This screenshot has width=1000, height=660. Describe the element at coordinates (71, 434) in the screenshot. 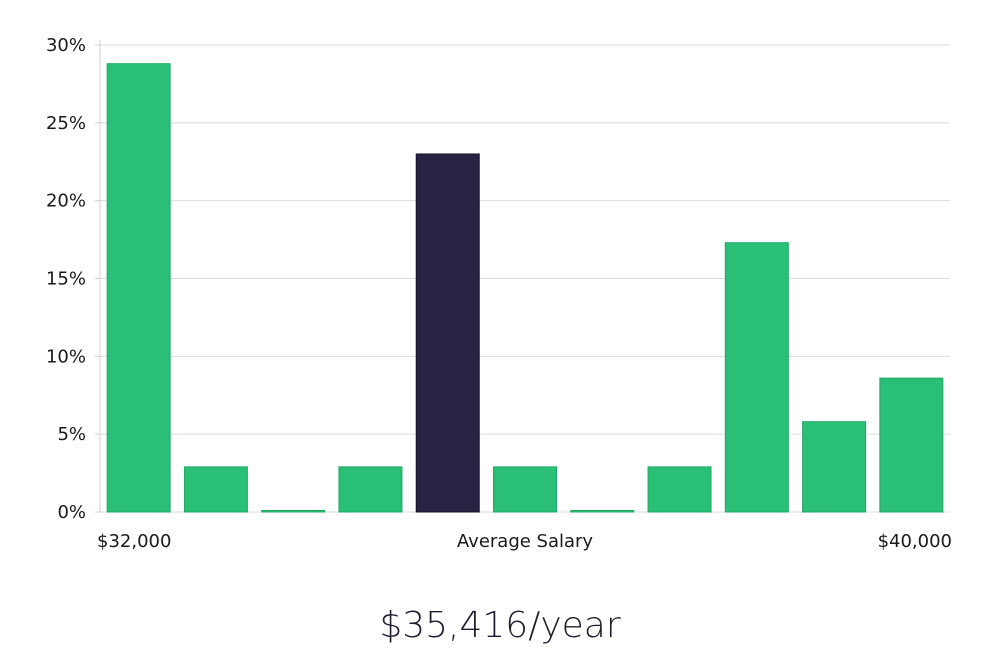

I see `y-tick-label: 5%` at that location.